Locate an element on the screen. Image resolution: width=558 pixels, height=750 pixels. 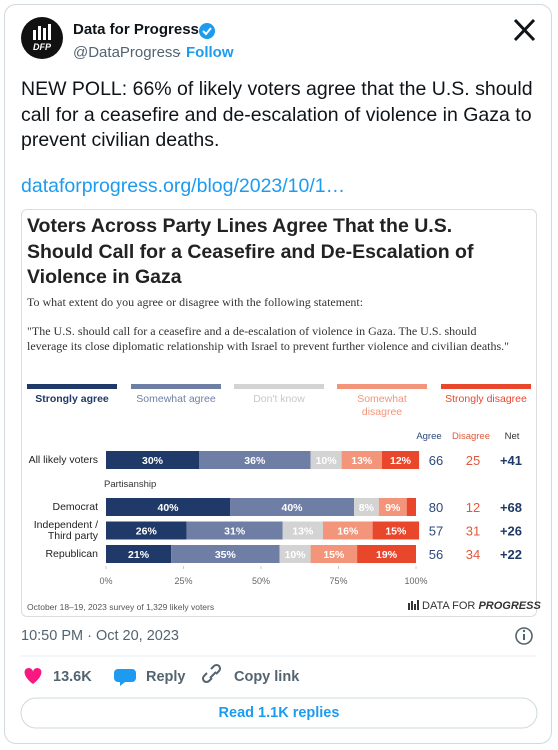
value-label: 31% is located at coordinates (235, 532).